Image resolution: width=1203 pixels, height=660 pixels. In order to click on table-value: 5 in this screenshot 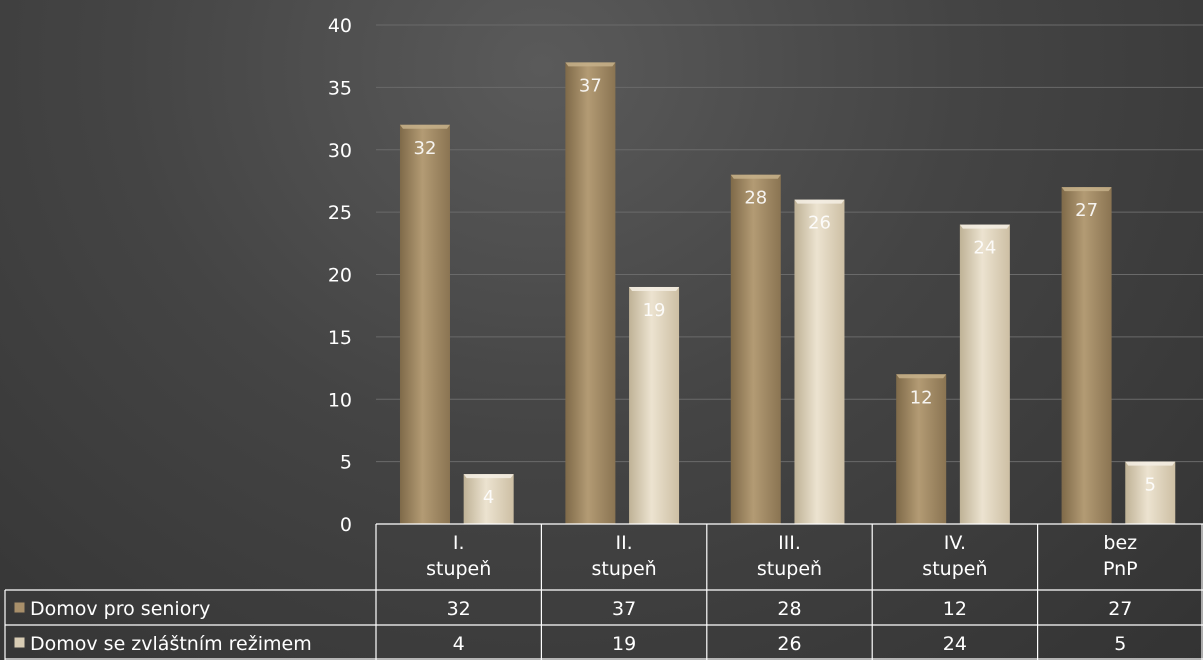, I will do `click(1120, 644)`.